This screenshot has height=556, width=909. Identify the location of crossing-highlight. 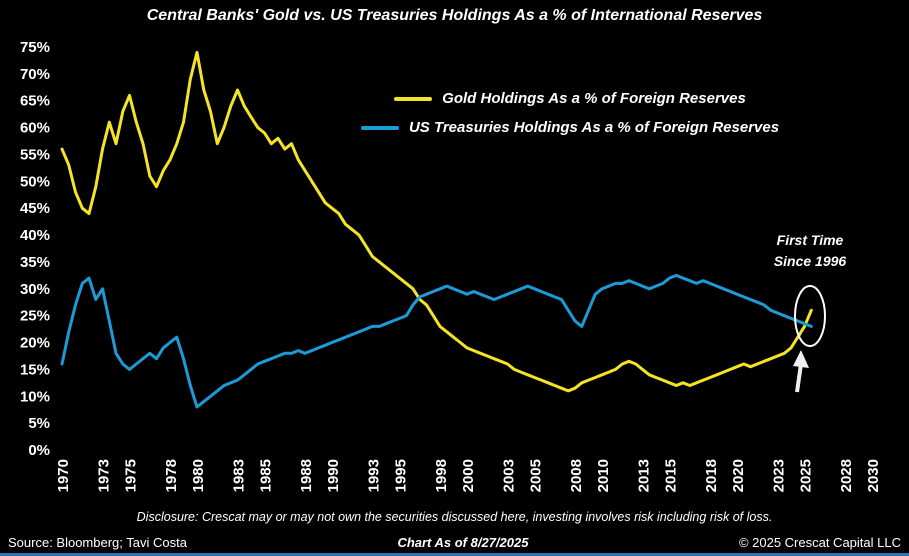
(809, 339).